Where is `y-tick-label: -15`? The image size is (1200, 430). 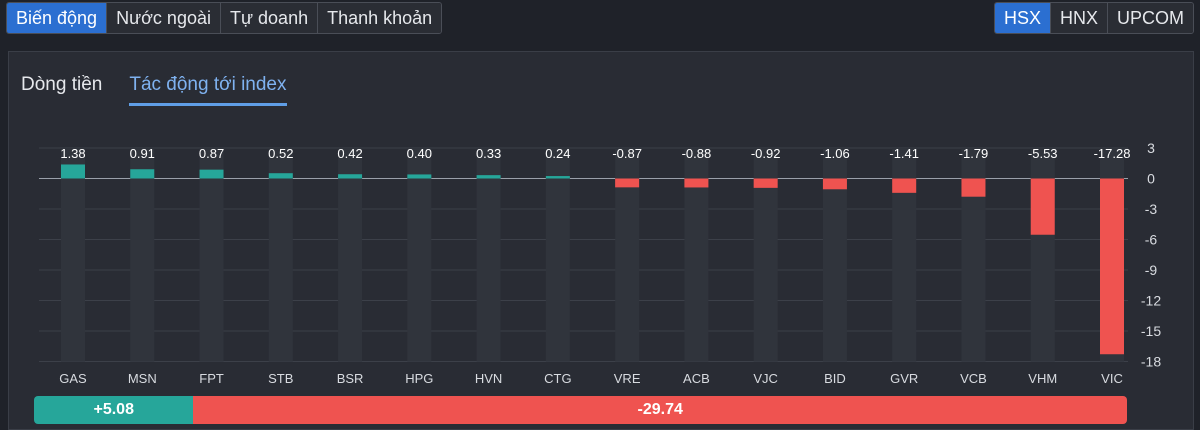
y-tick-label: -15 is located at coordinates (1151, 331).